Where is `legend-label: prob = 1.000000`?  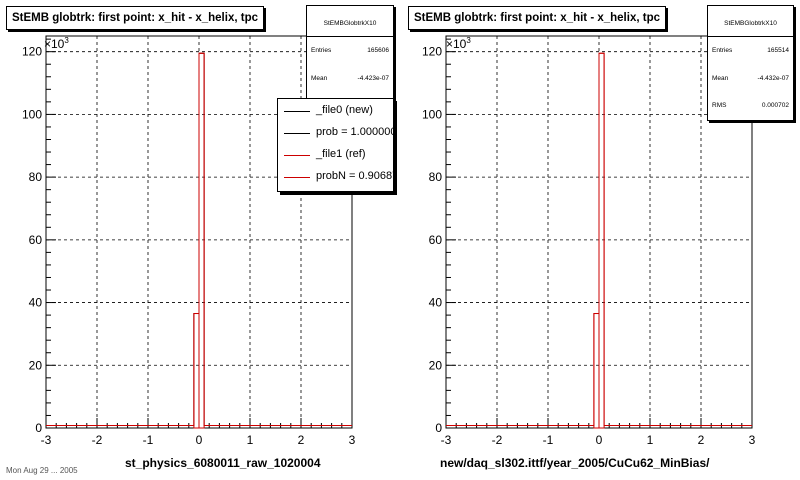
legend-label: prob = 1.000000 is located at coordinates (355, 132).